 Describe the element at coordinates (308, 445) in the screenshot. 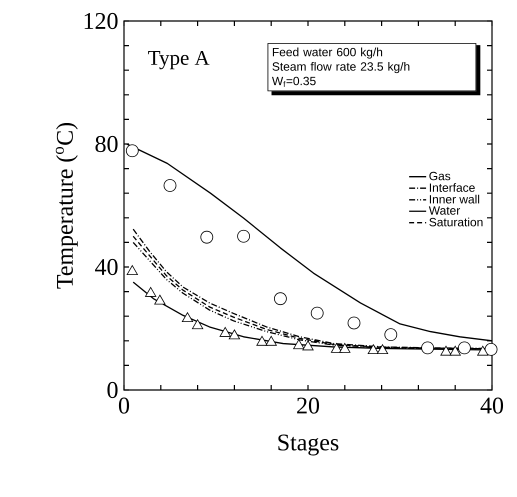

I see `x-axis-title: Stages` at that location.